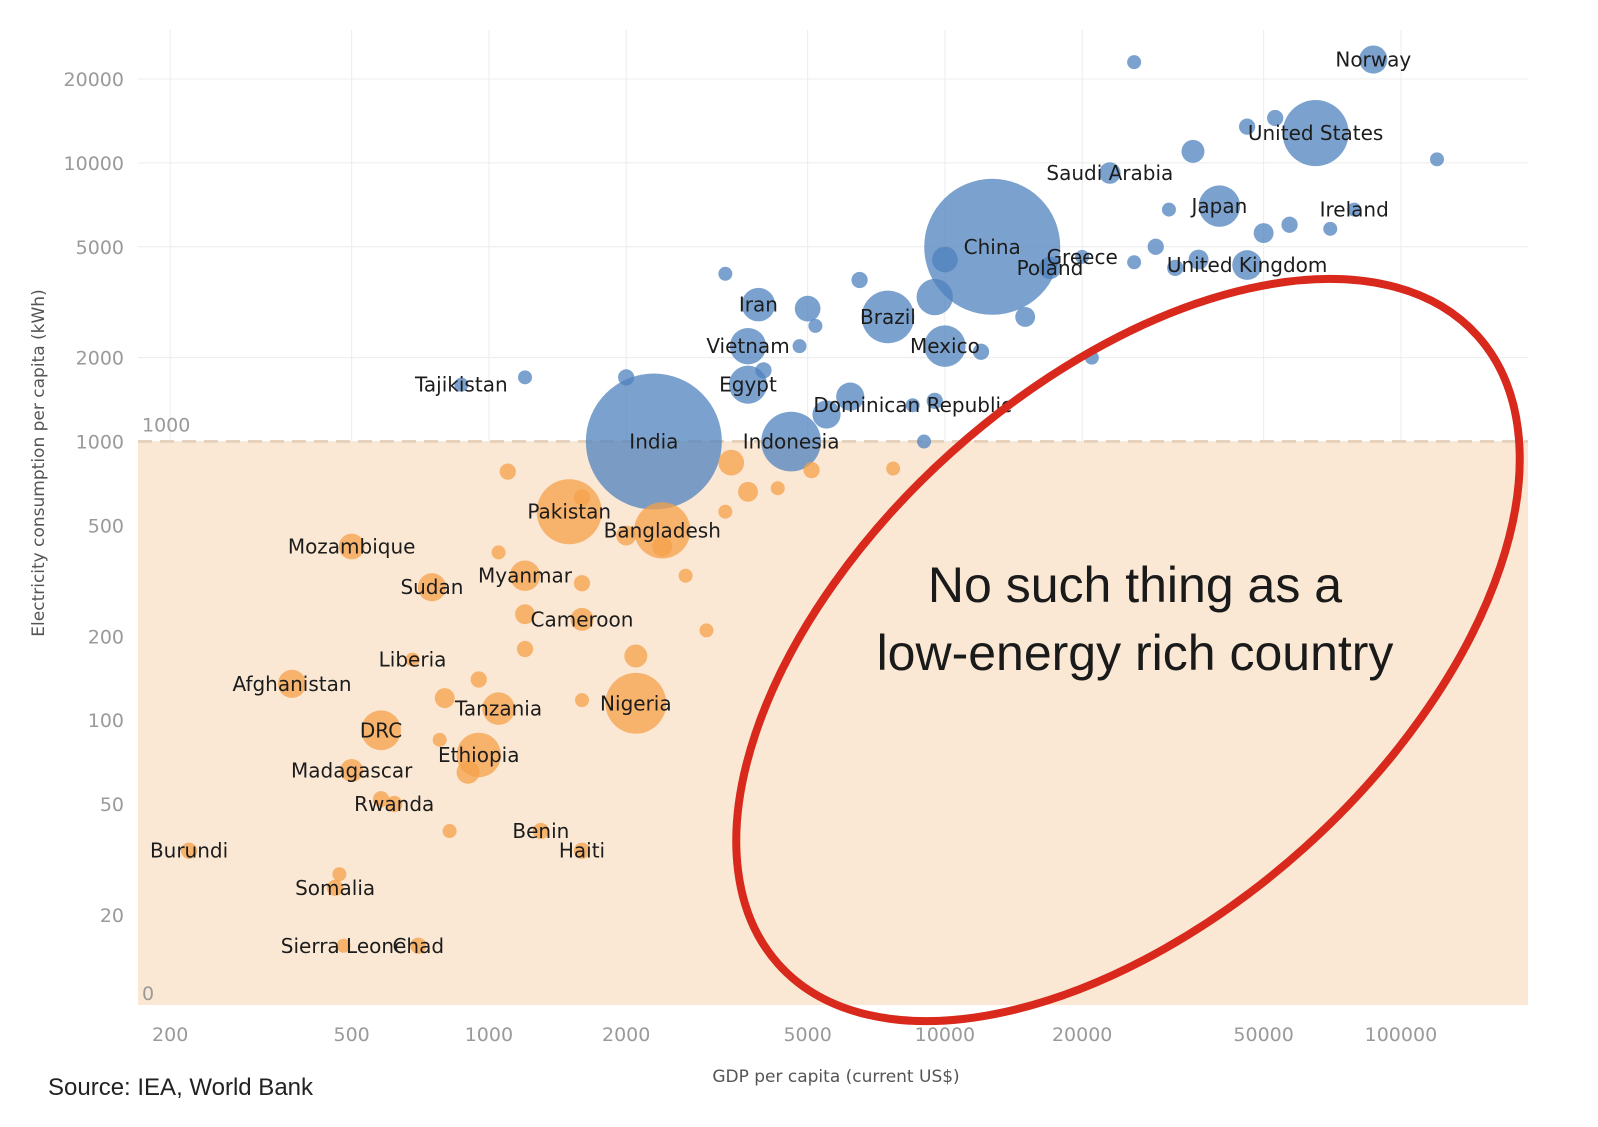  I want to click on bubble-vietnam, so click(748, 346).